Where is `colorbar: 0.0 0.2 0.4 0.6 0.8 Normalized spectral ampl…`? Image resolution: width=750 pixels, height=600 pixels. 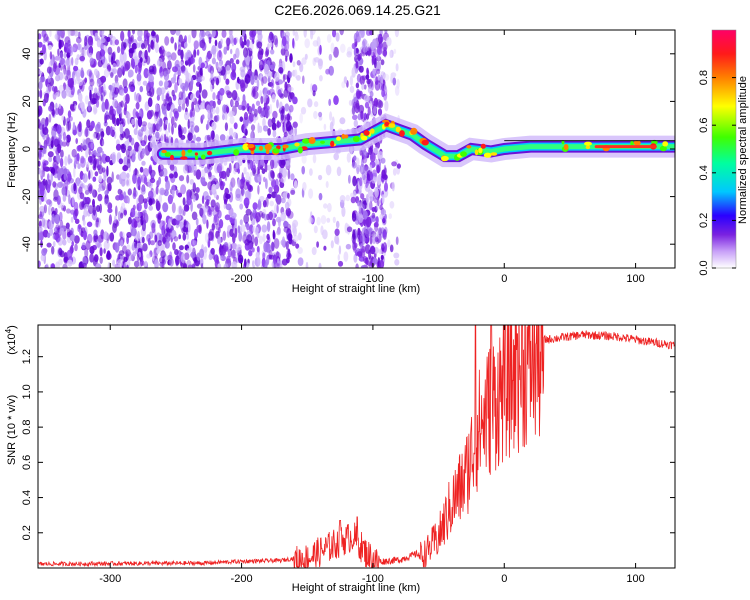 colorbar: 0.0 0.2 0.4 0.6 0.8 Normalized spectral ampl… is located at coordinates (723, 152).